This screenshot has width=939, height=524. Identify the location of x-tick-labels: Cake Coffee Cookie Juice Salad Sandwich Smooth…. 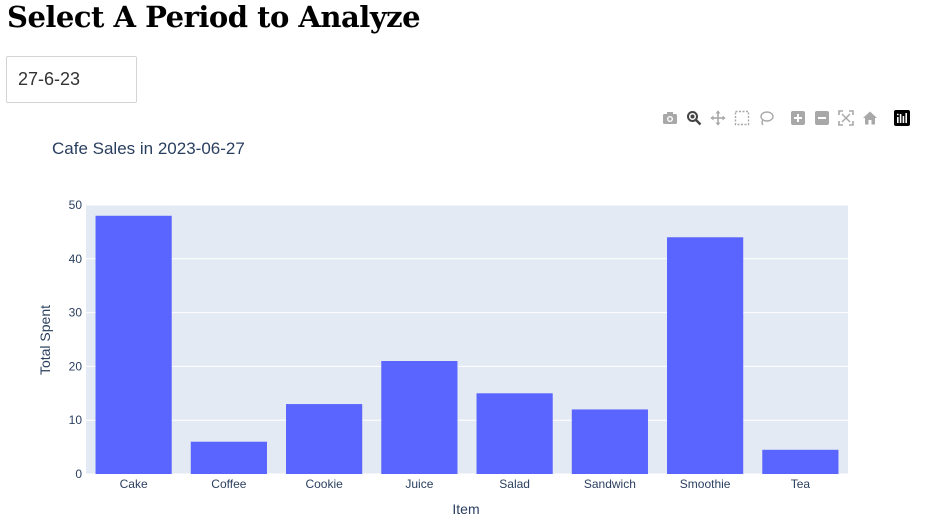
(465, 484).